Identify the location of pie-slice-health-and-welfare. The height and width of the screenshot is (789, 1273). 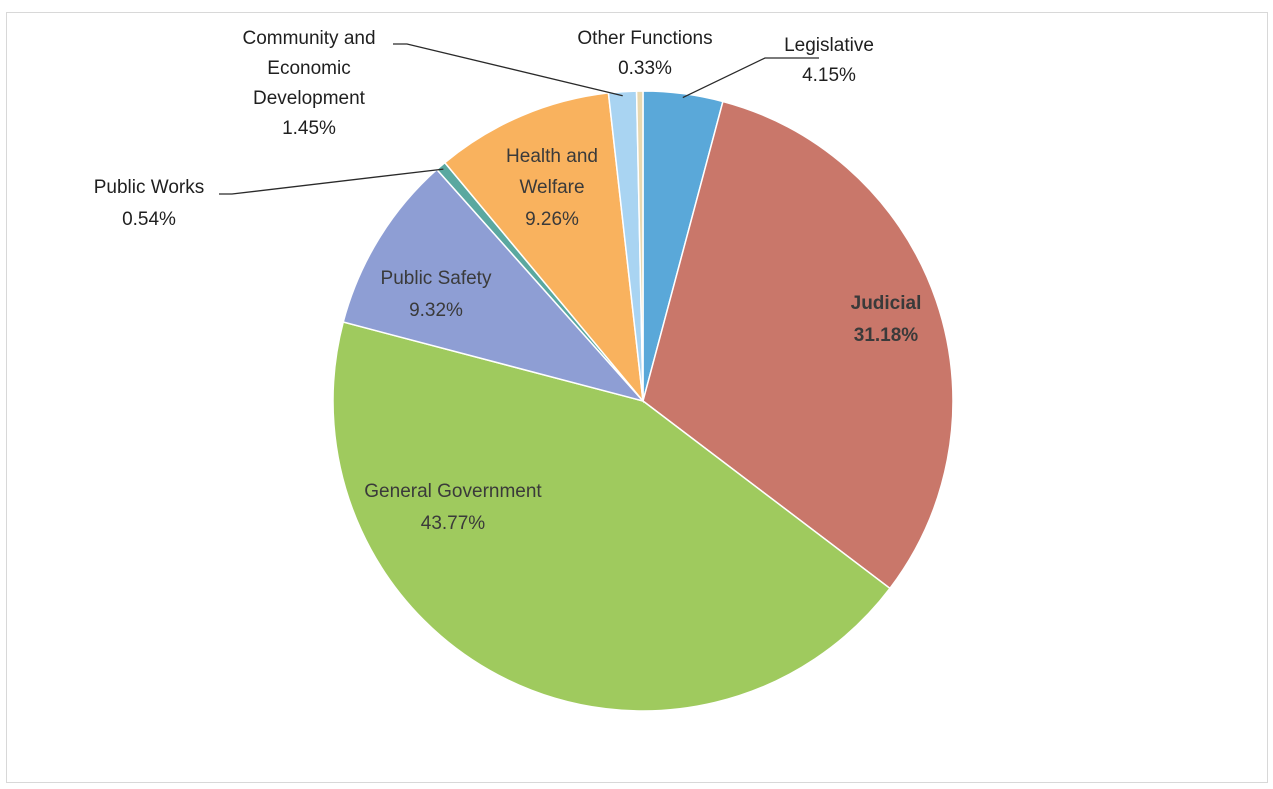
(544, 248).